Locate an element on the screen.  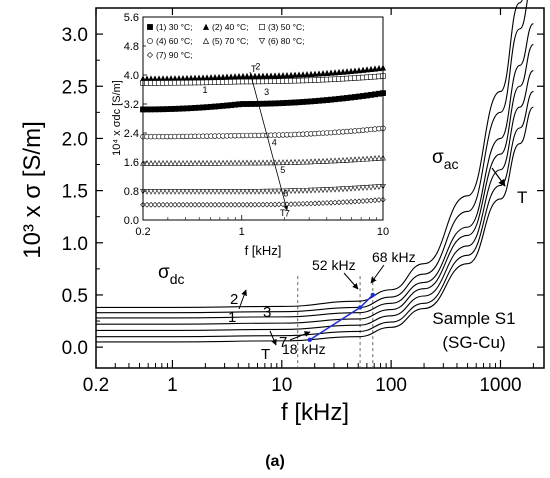
main-x-axis-label: f [kHz] is located at coordinates (315, 412).